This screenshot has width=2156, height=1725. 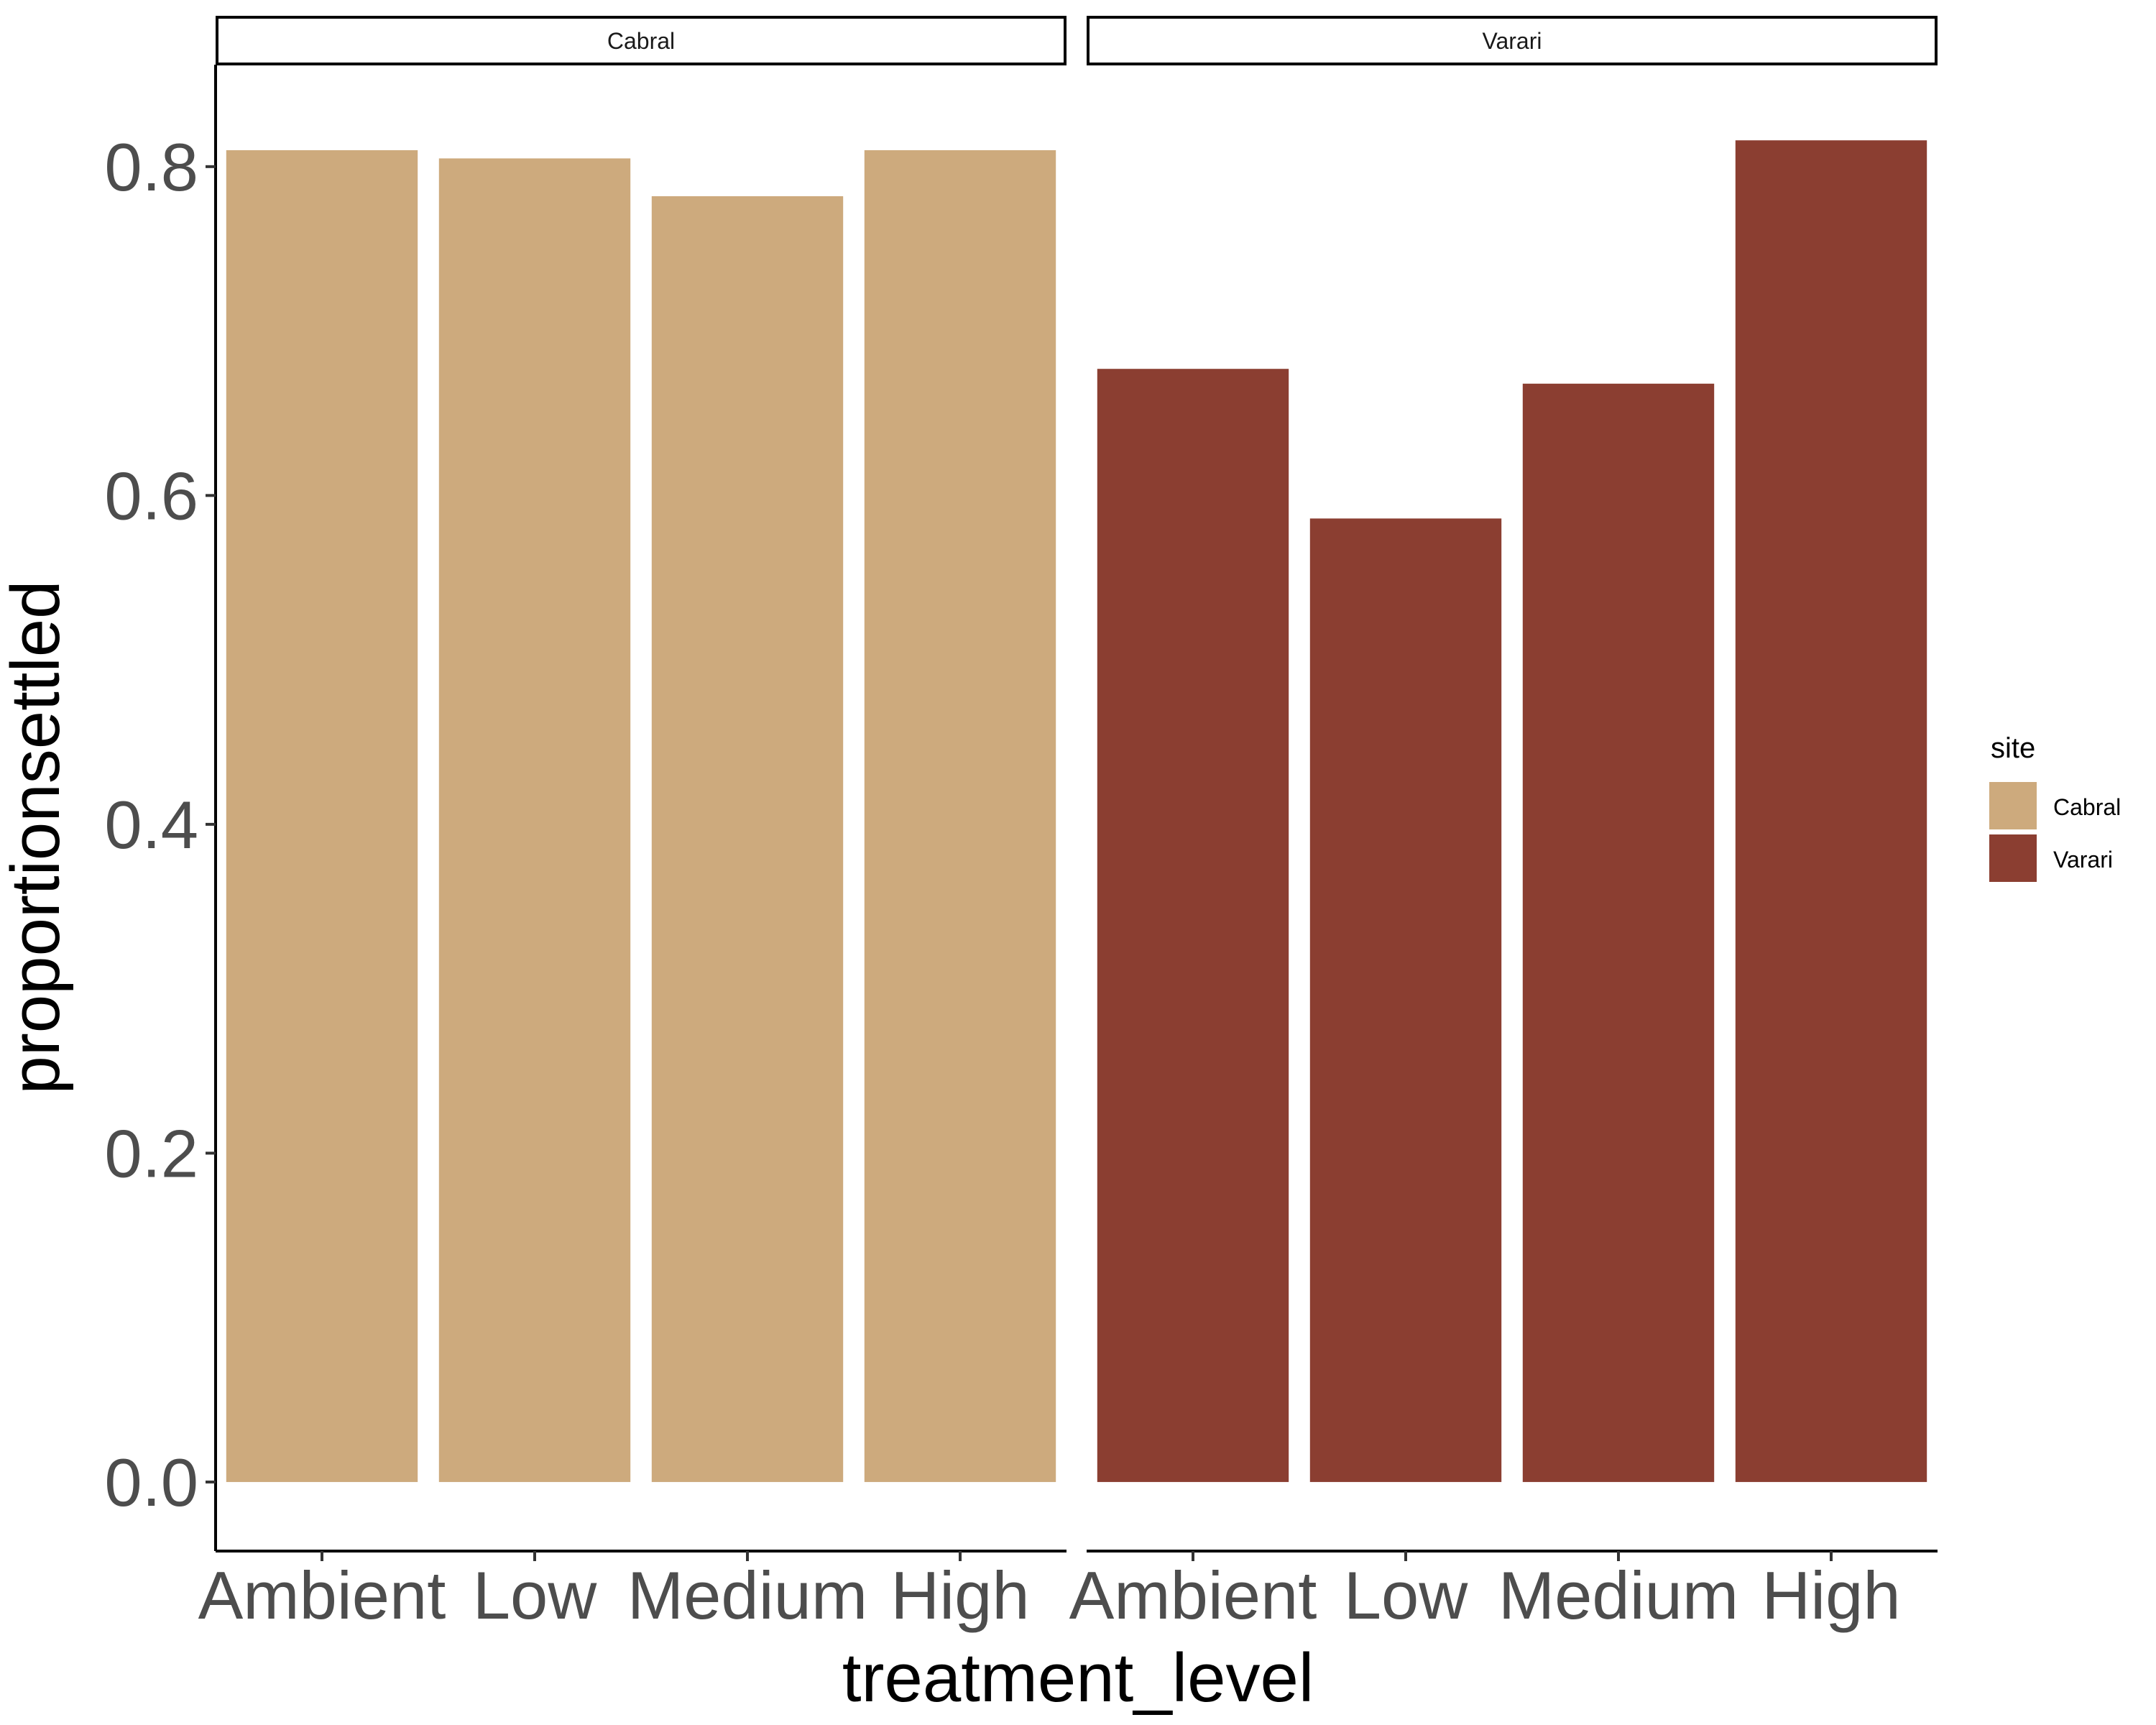 What do you see at coordinates (151, 824) in the screenshot?
I see `y-tick-label: 0.4` at bounding box center [151, 824].